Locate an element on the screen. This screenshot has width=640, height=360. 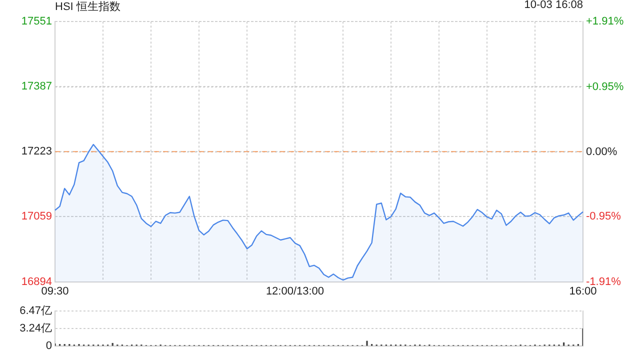
y2-tick-label: +0.95% is located at coordinates (605, 87).